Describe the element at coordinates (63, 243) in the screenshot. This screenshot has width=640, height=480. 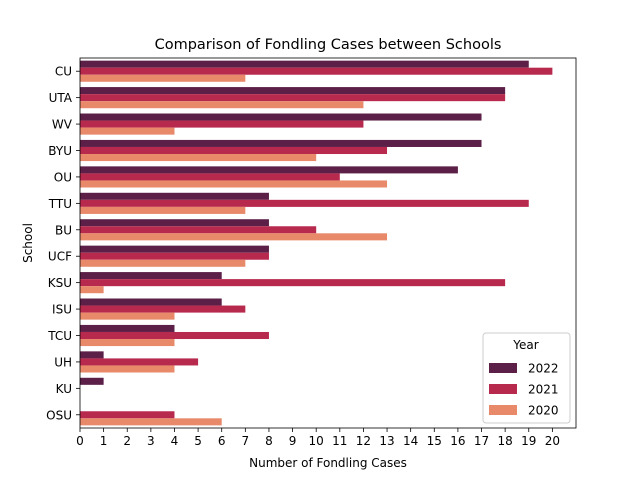
I see `y-axis-ticks: CU UTA WV BYU OU TTU BU UCF KSU ISU TCU UH KU OSU` at that location.